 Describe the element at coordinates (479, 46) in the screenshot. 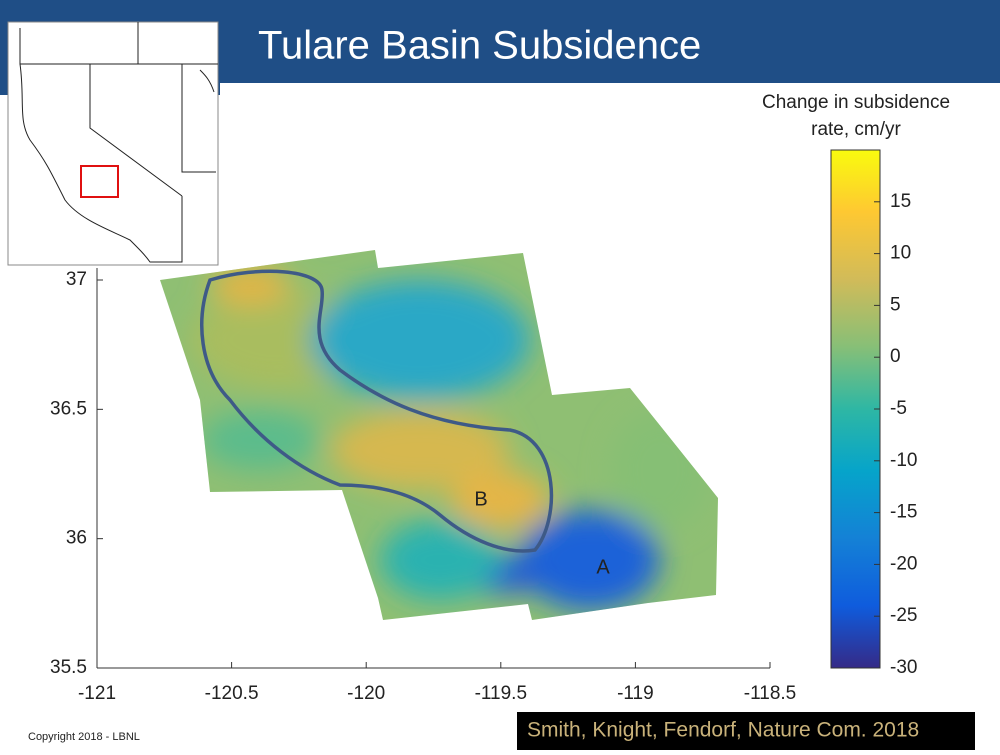

I see `slide-title: Tulare Basin Subsidence` at that location.